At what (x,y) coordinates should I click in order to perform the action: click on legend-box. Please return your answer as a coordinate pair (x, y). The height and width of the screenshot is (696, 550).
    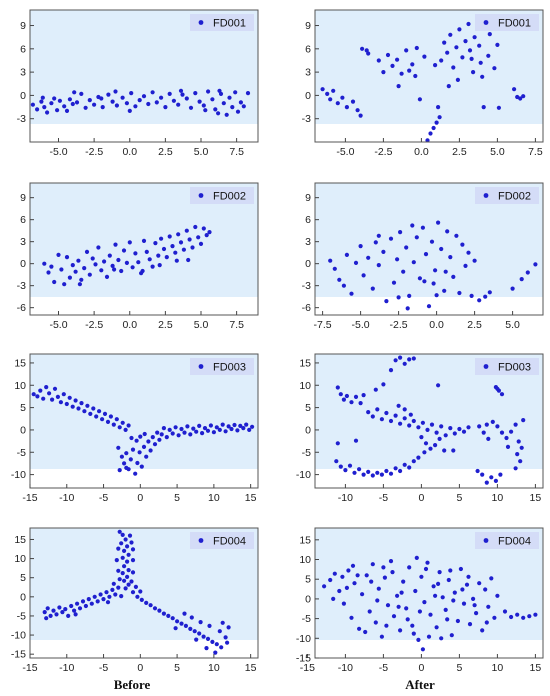
    Looking at the image, I should click on (507, 22).